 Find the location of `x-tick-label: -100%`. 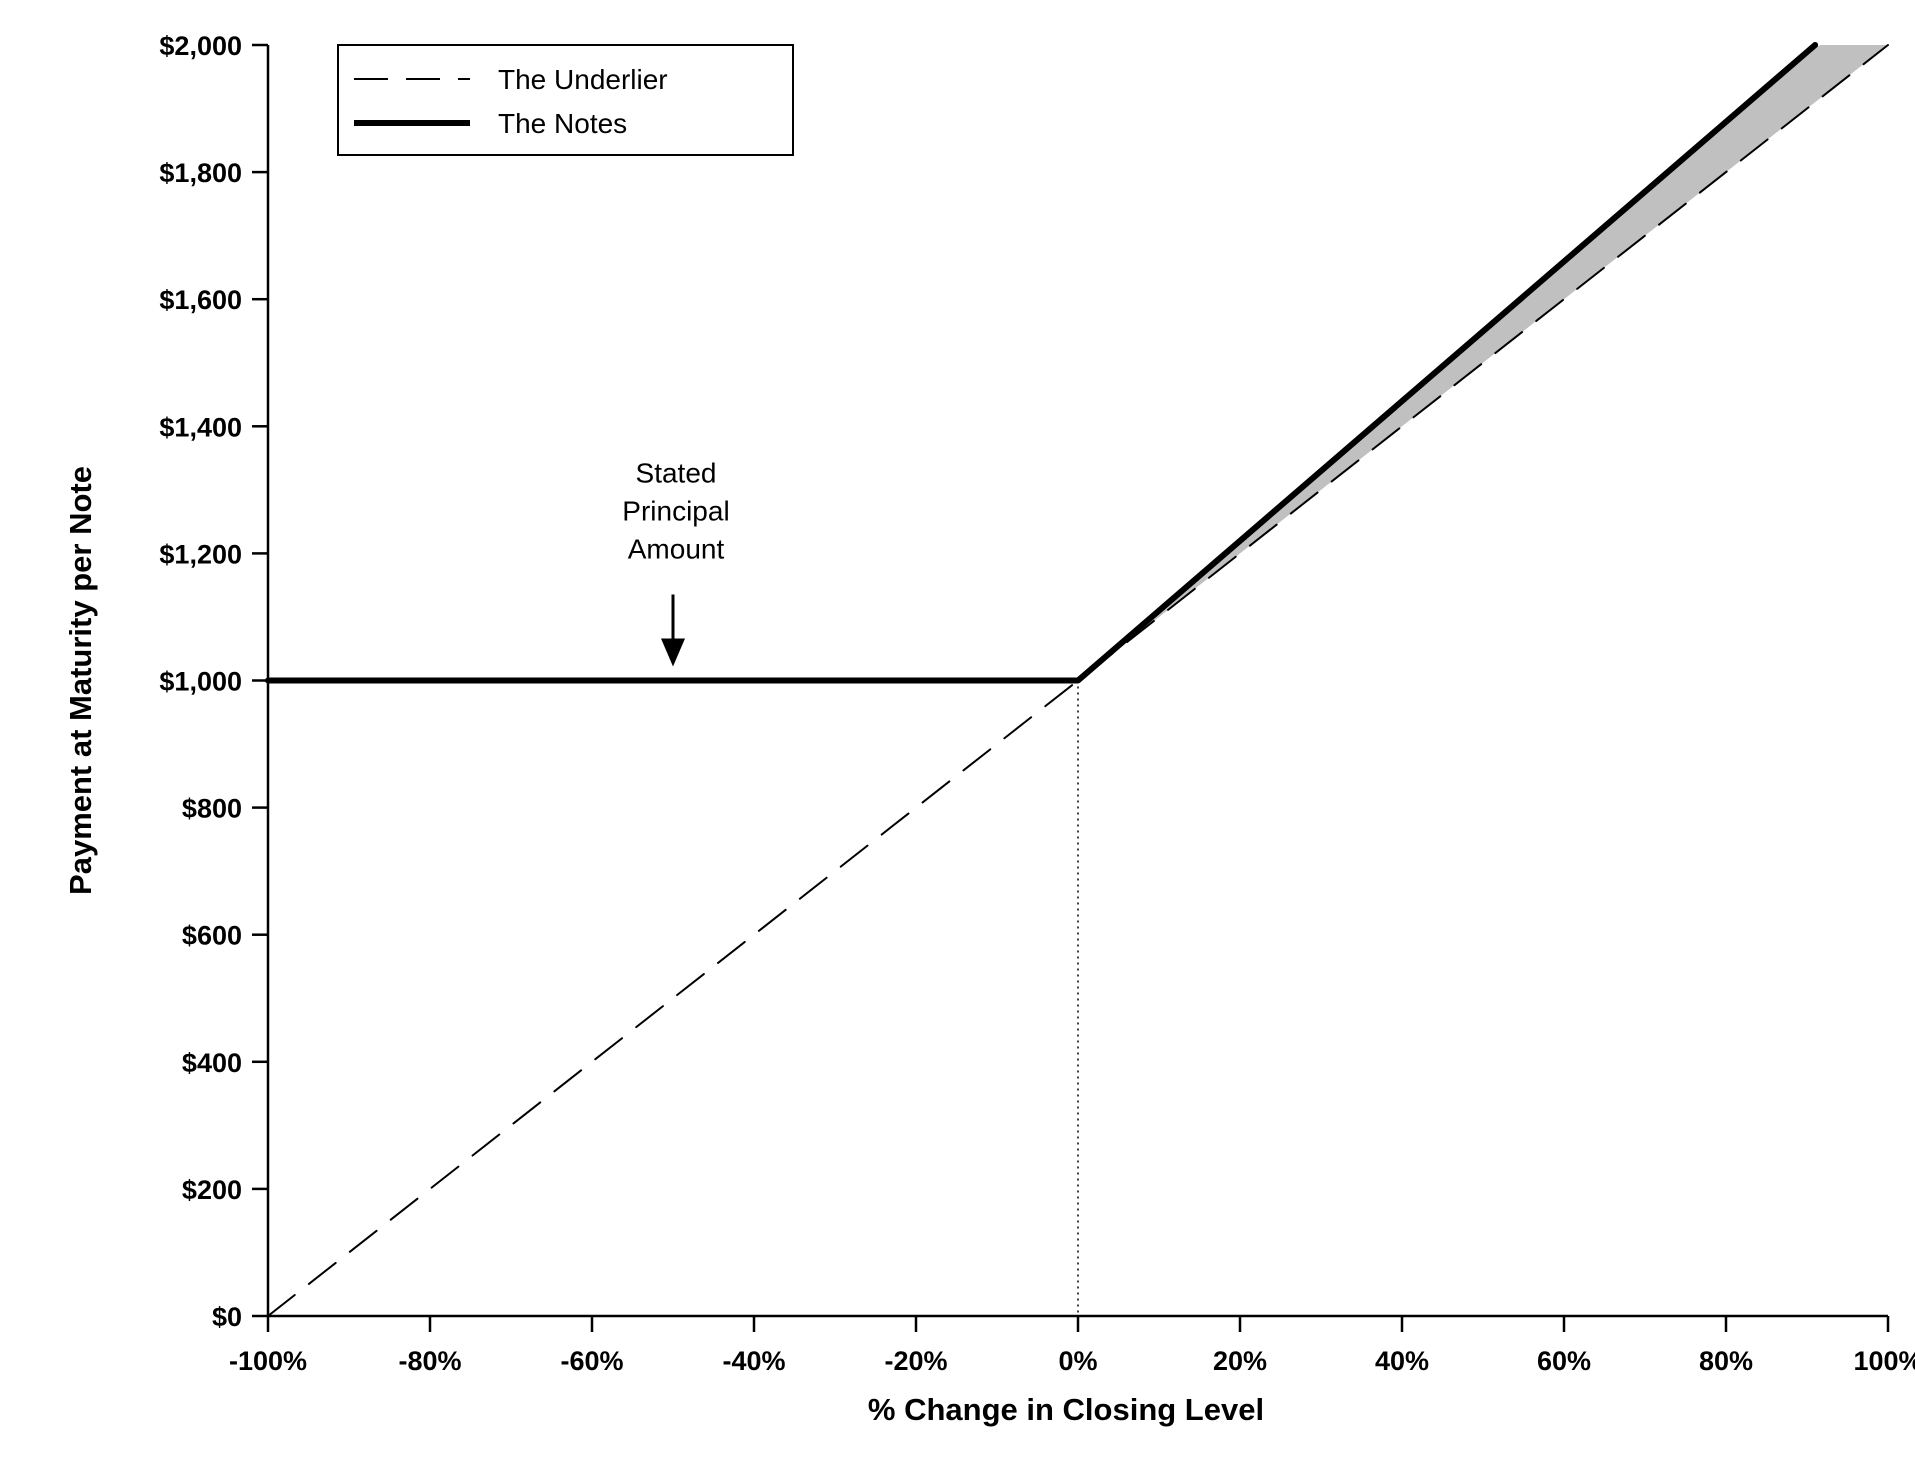

x-tick-label: -100% is located at coordinates (268, 1361).